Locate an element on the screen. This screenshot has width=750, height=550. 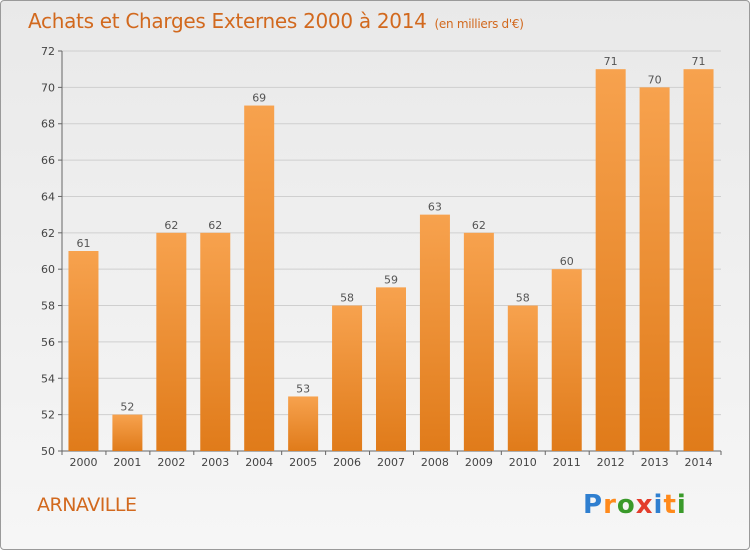
y-tick-label: 72 is located at coordinates (48, 51).